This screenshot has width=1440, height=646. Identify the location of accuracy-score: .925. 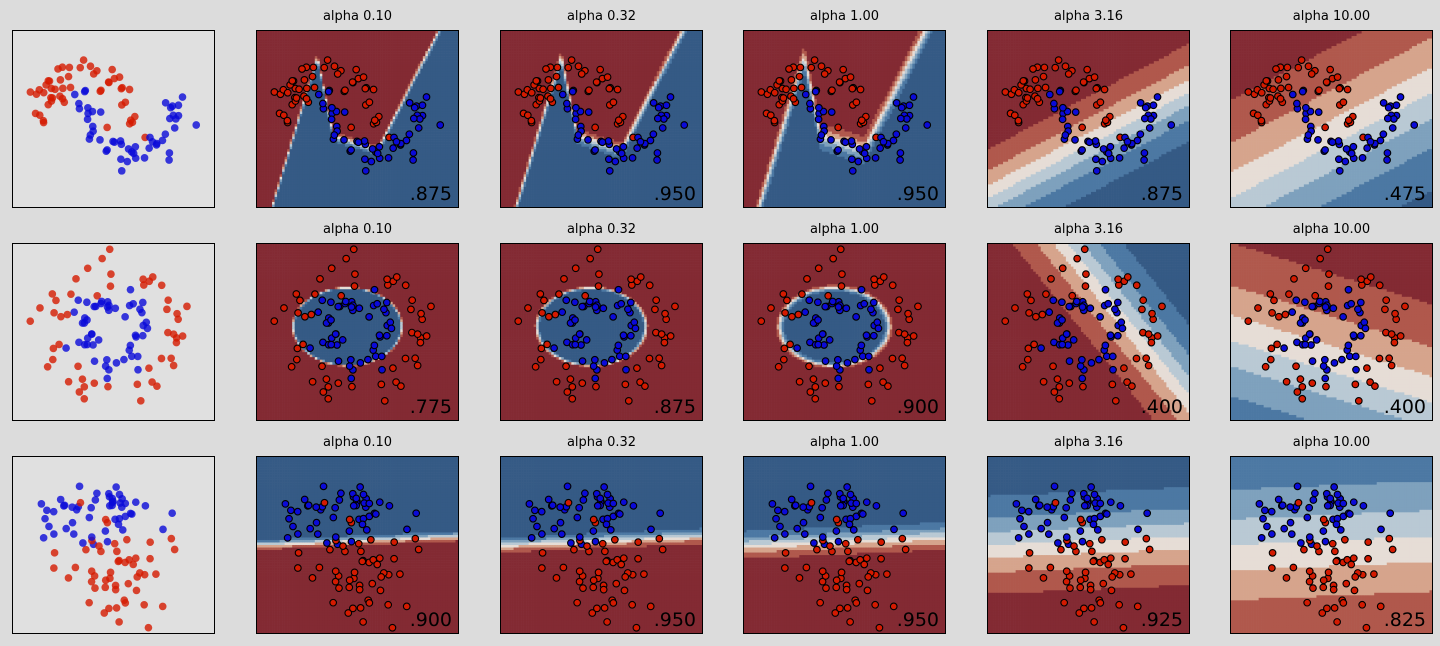
(1162, 620).